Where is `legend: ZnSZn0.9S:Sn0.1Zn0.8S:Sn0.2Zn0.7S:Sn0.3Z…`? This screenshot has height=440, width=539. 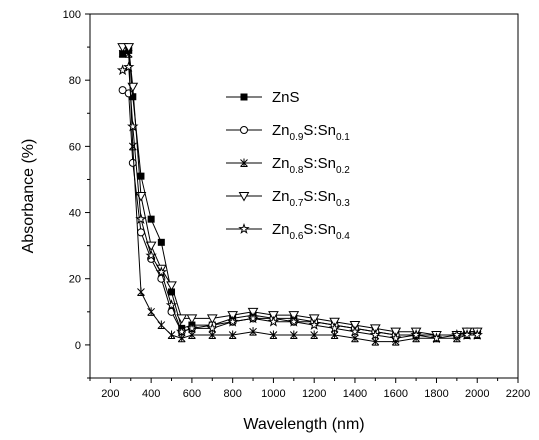
legend: ZnSZn0.9S:Sn0.1Zn0.8S:Sn0.2Zn0.7S:Sn0.3Z… is located at coordinates (288, 165).